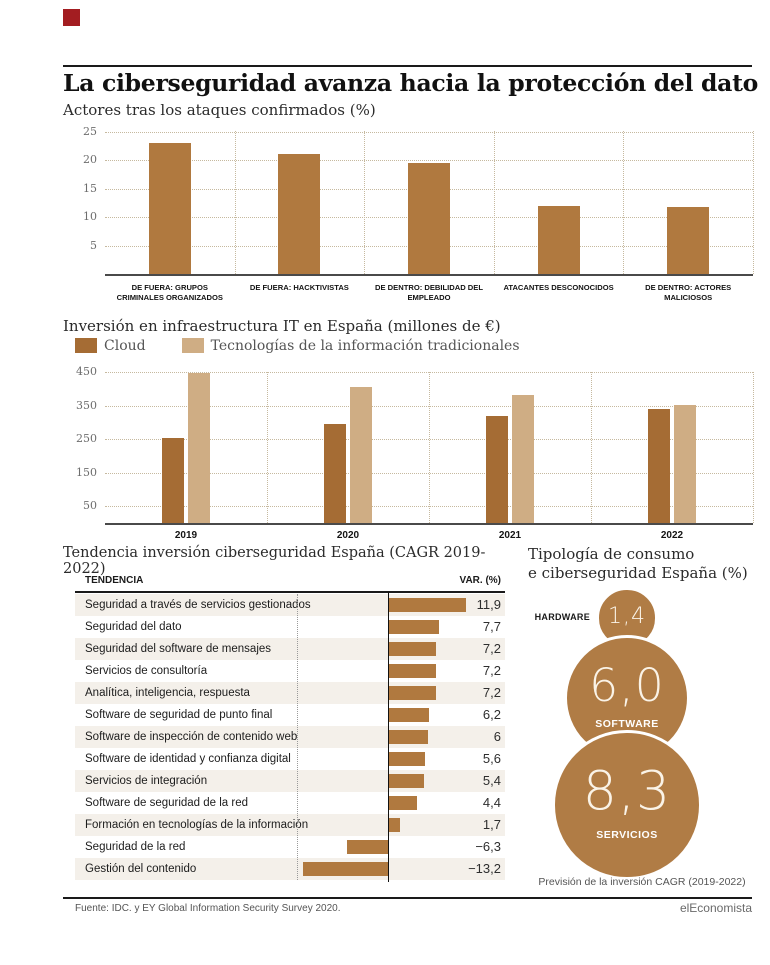 The height and width of the screenshot is (965, 770). I want to click on y-axis-tick-label: 250, so click(86, 439).